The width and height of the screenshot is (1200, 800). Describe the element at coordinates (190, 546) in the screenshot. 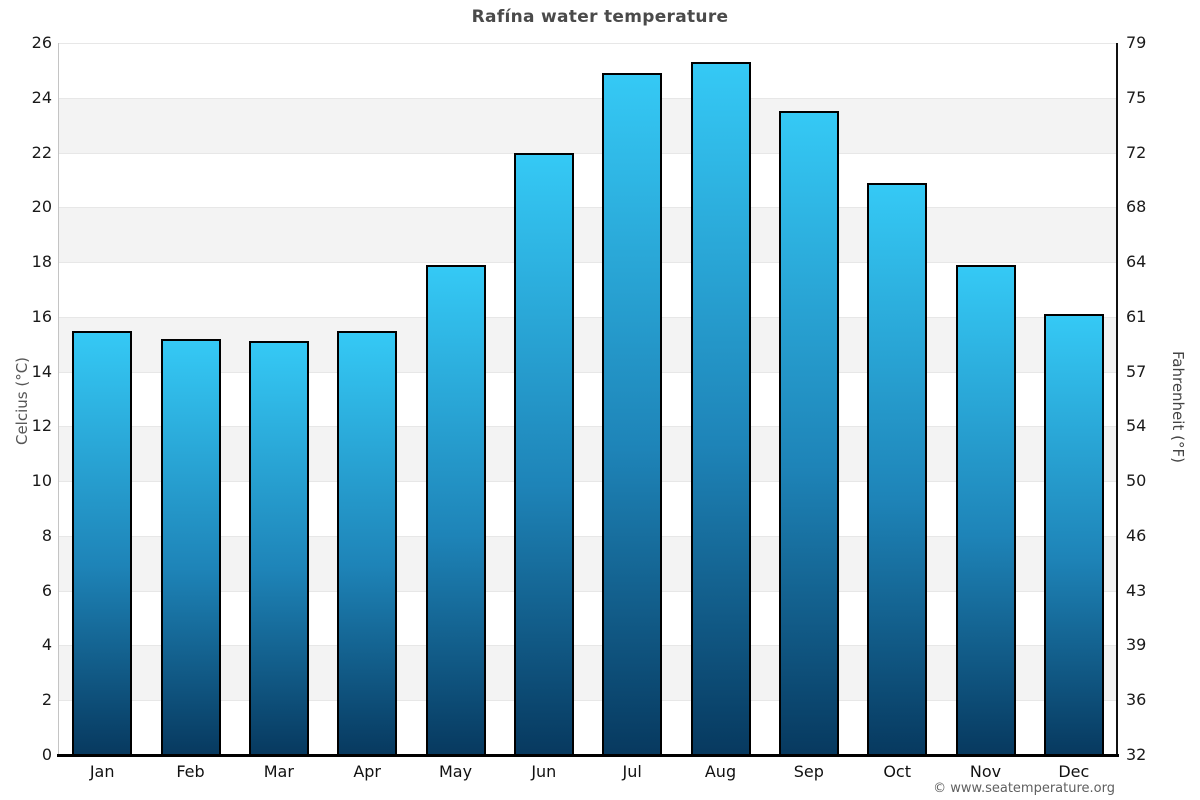

I see `bar-feb` at that location.